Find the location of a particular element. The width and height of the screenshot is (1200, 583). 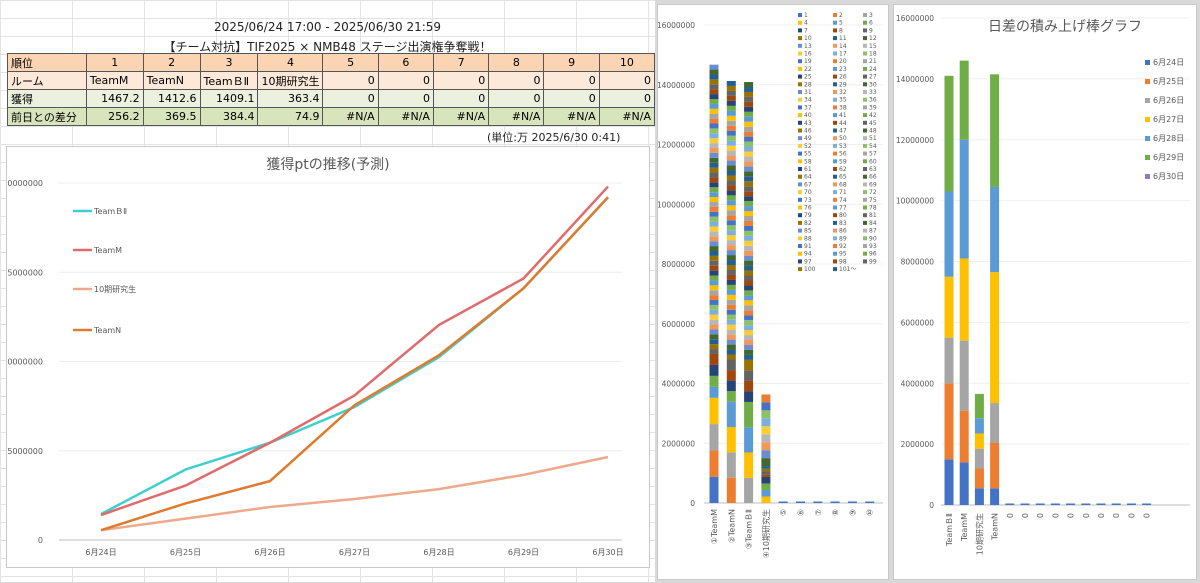

legend-label: 38 is located at coordinates (843, 107).